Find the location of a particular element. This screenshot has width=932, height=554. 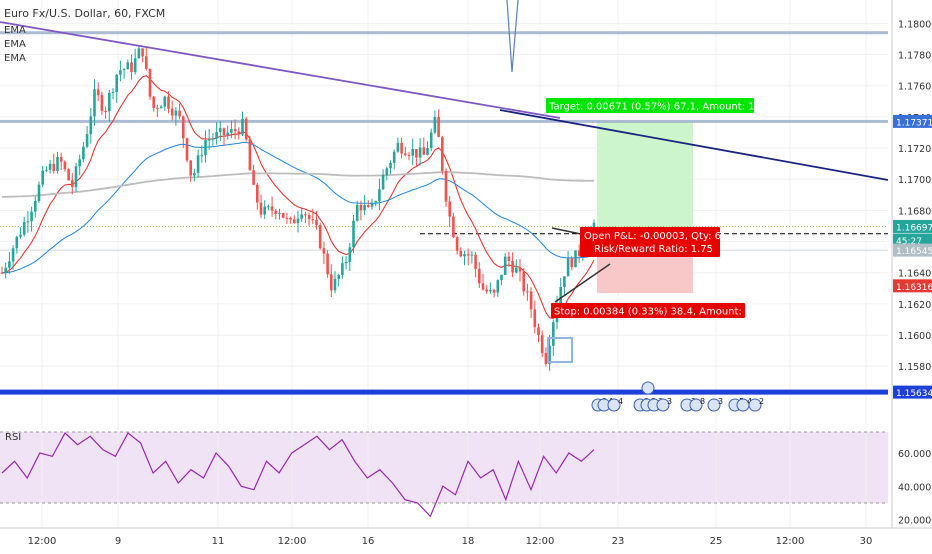

x-tick-label: 23 is located at coordinates (618, 541).